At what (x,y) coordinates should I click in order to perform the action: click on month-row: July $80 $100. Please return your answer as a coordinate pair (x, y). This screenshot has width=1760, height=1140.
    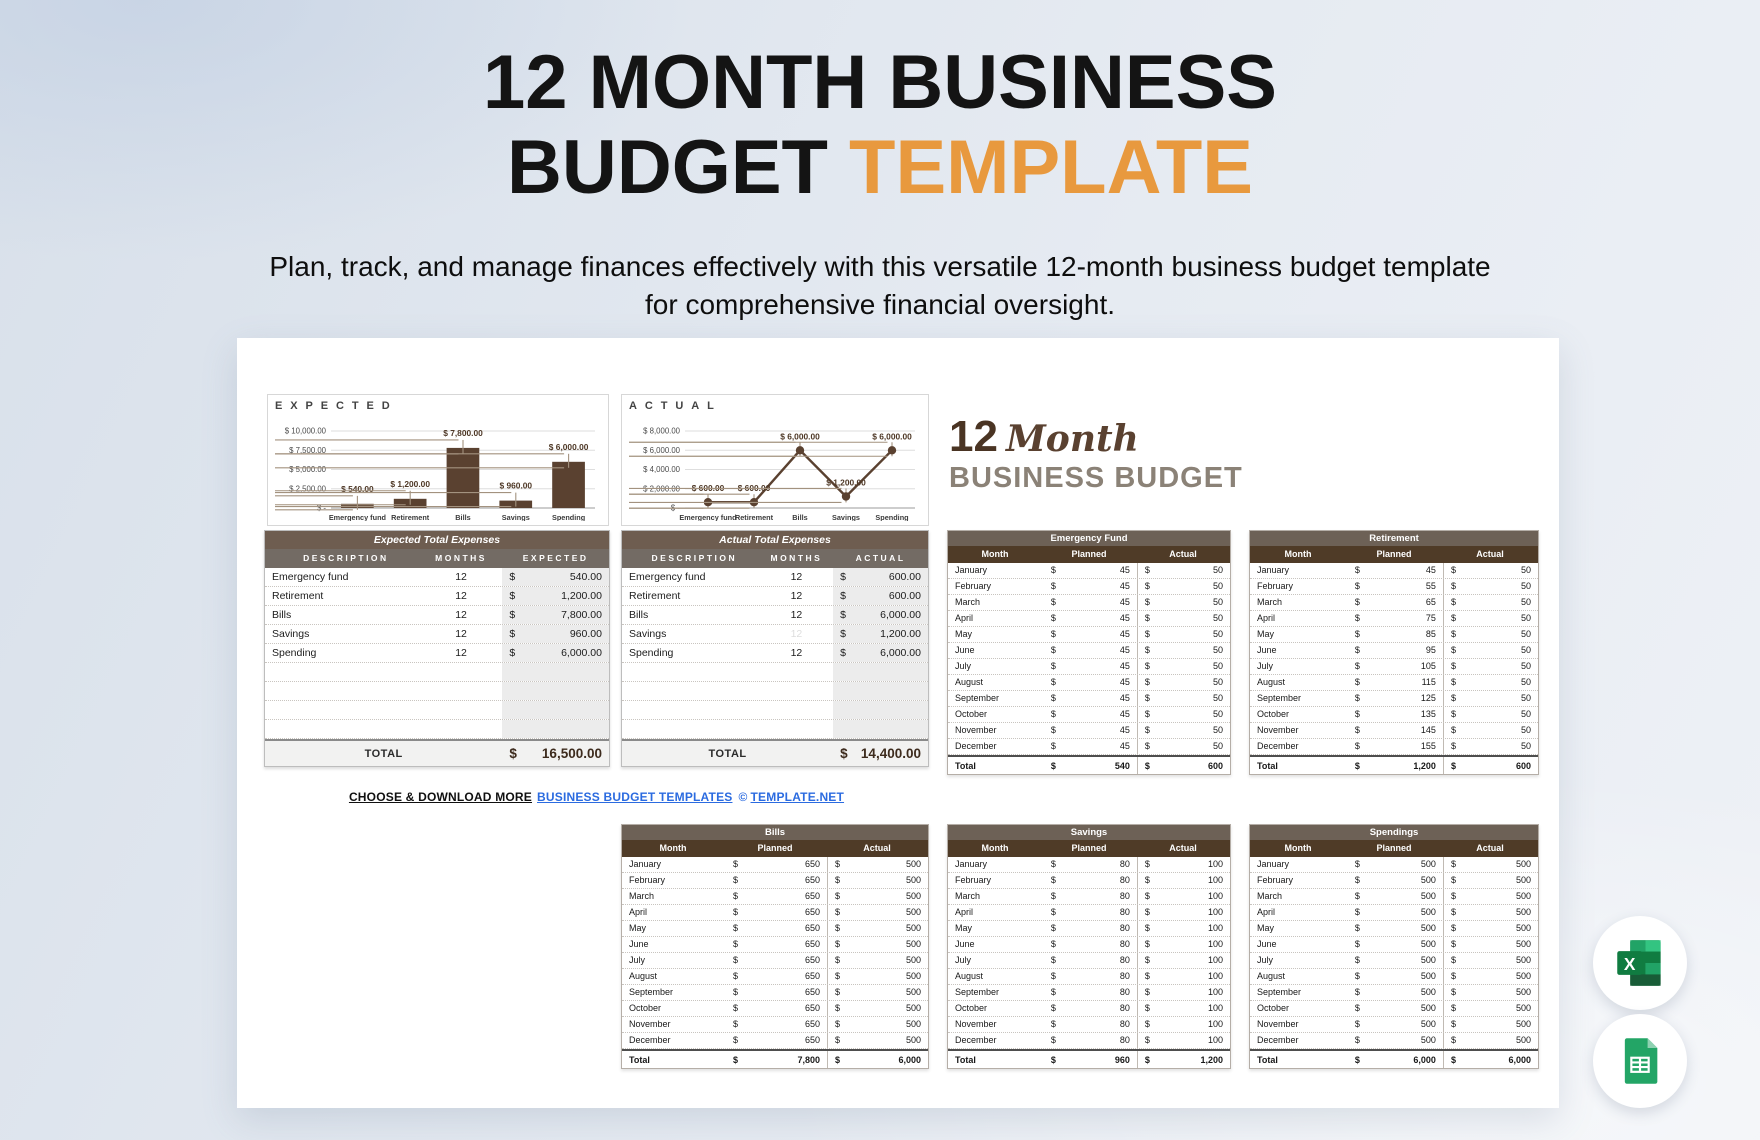
    Looking at the image, I should click on (1089, 961).